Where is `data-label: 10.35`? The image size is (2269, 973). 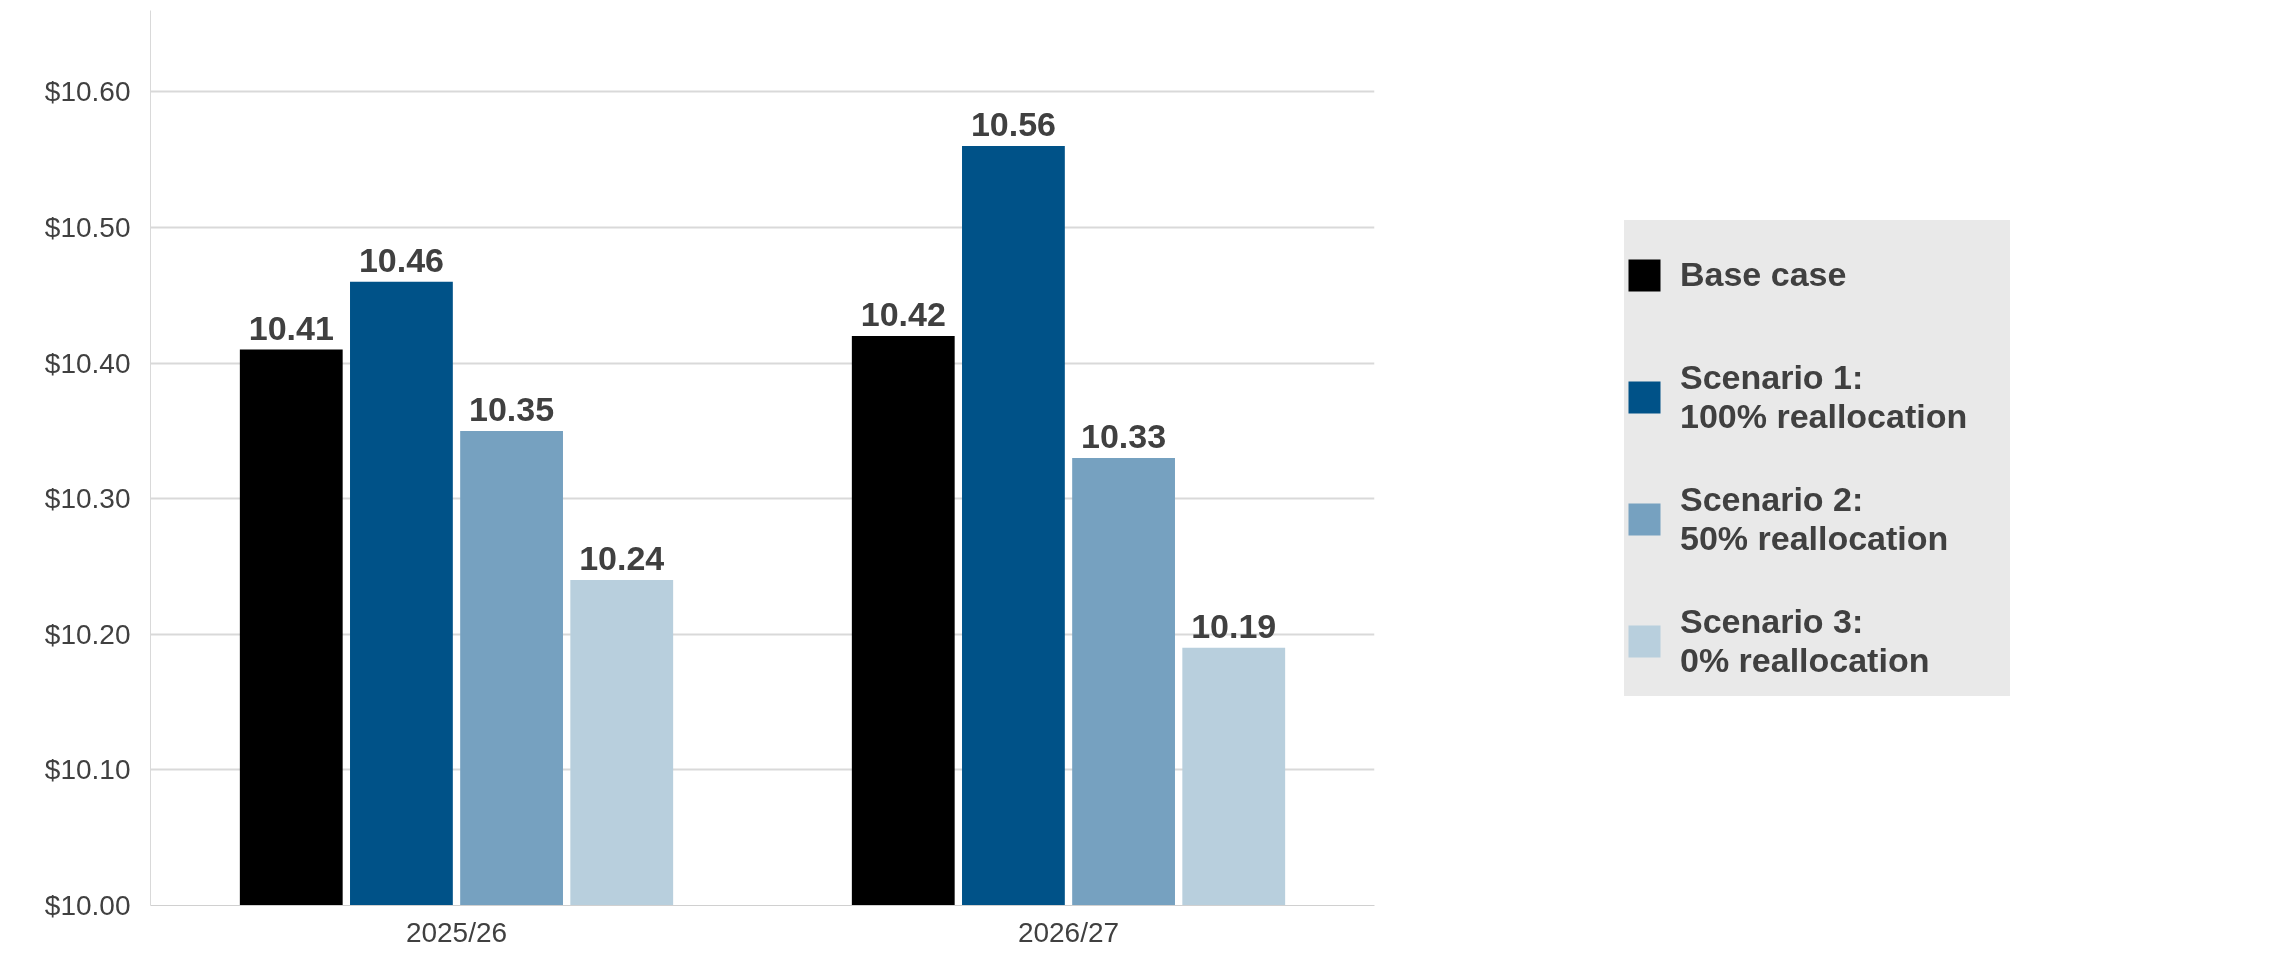
data-label: 10.35 is located at coordinates (512, 408).